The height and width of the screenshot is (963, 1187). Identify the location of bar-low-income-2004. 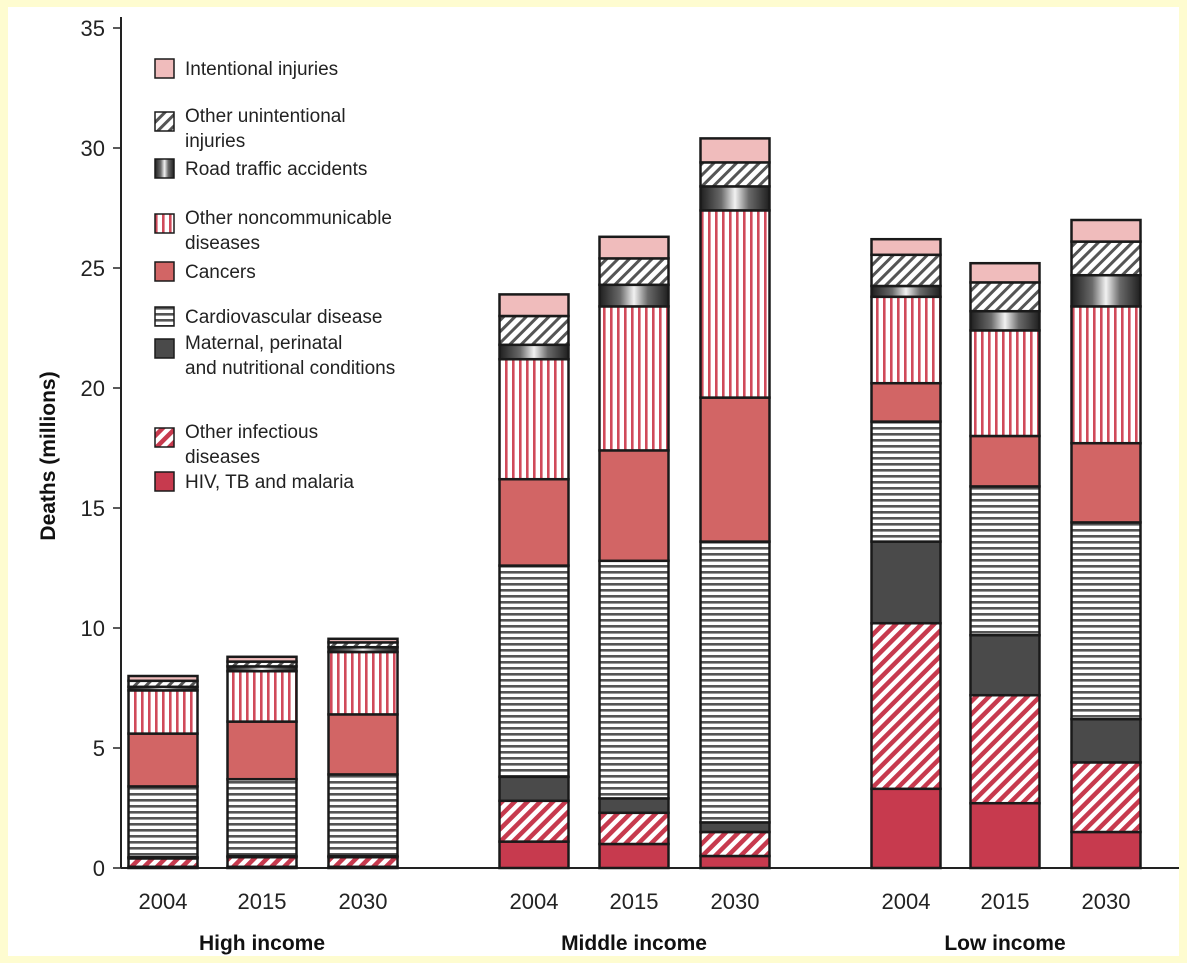
(906, 553).